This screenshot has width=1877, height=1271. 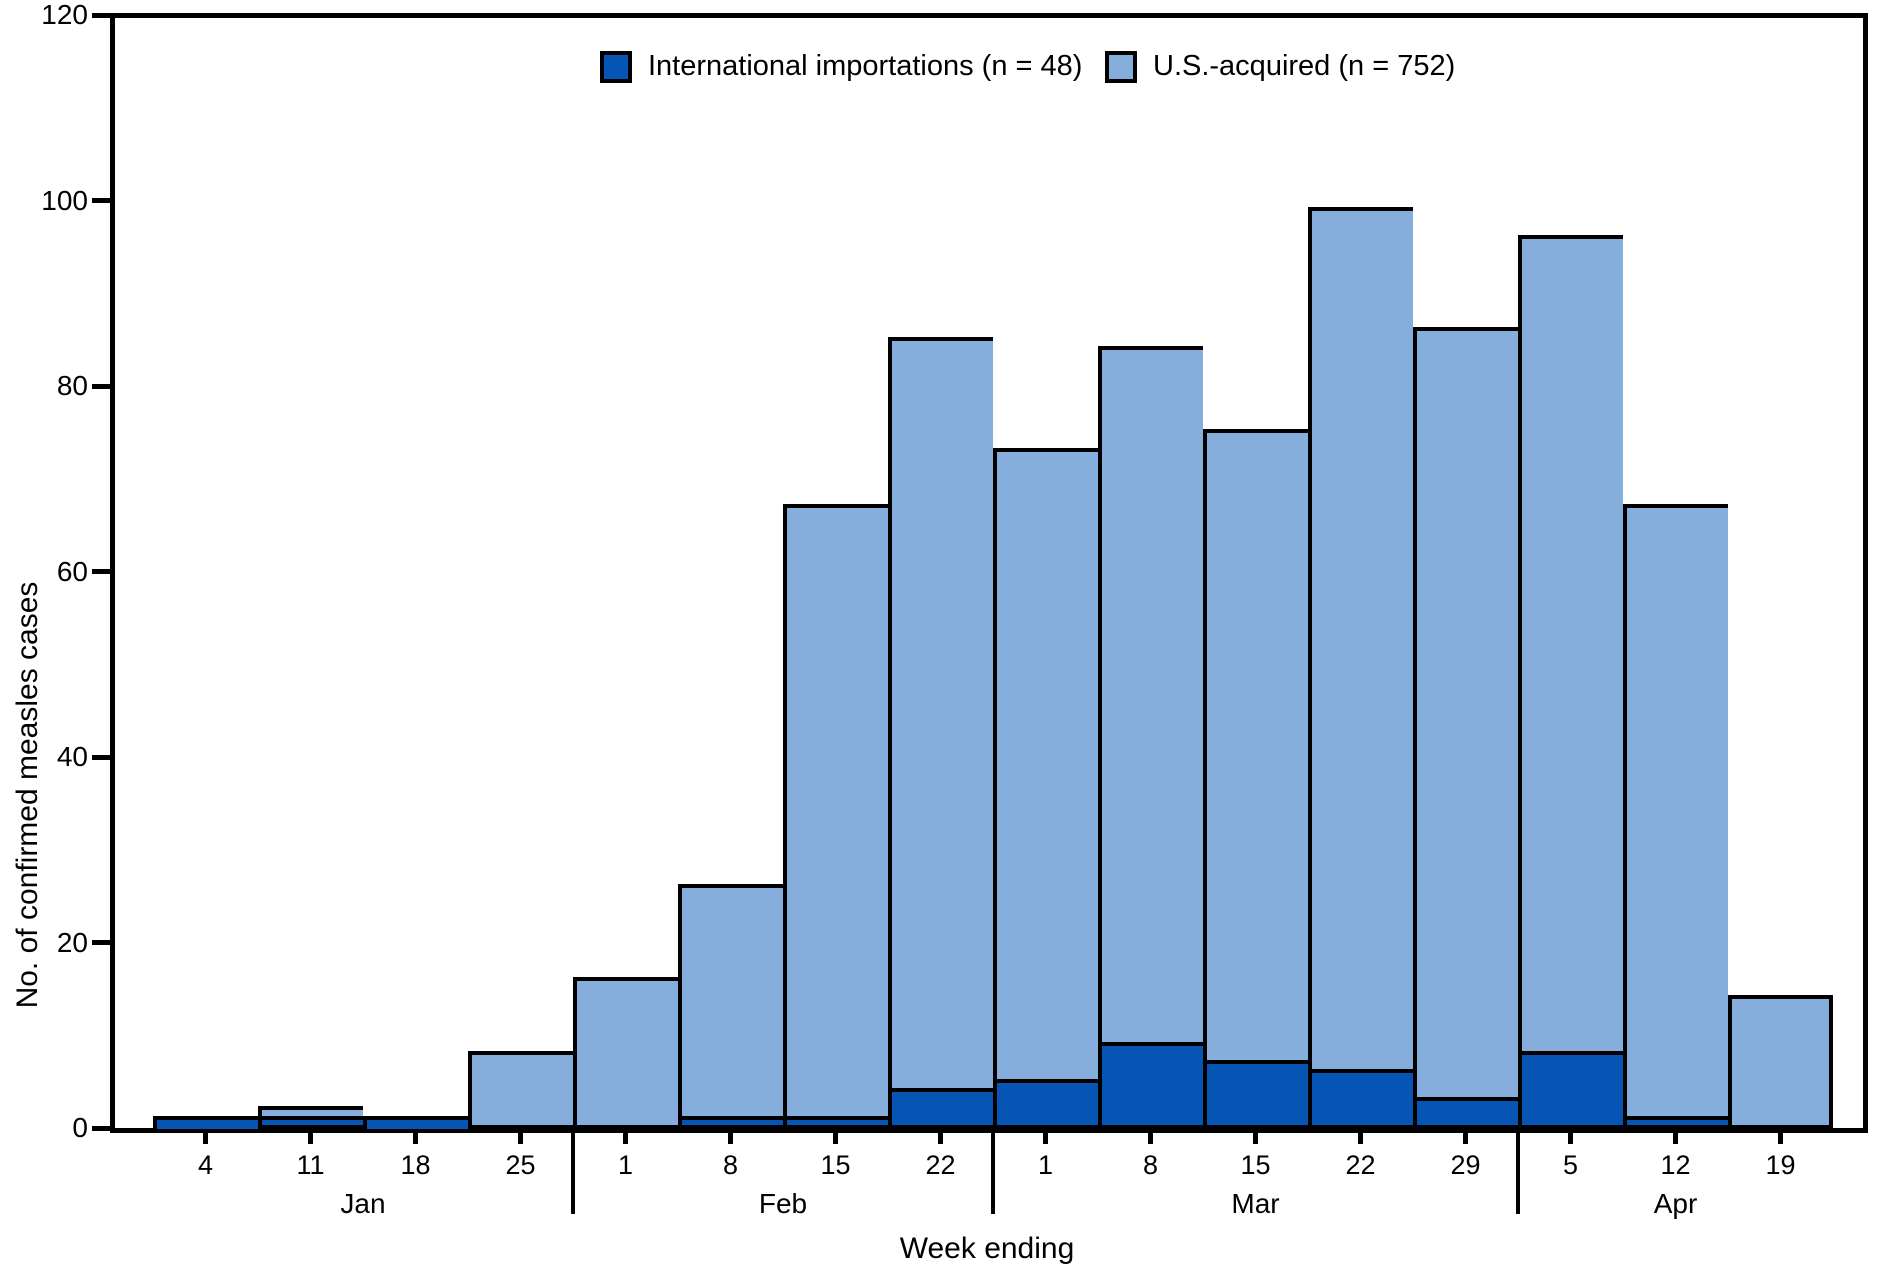 What do you see at coordinates (363, 1203) in the screenshot?
I see `month-label-jan: Jan` at bounding box center [363, 1203].